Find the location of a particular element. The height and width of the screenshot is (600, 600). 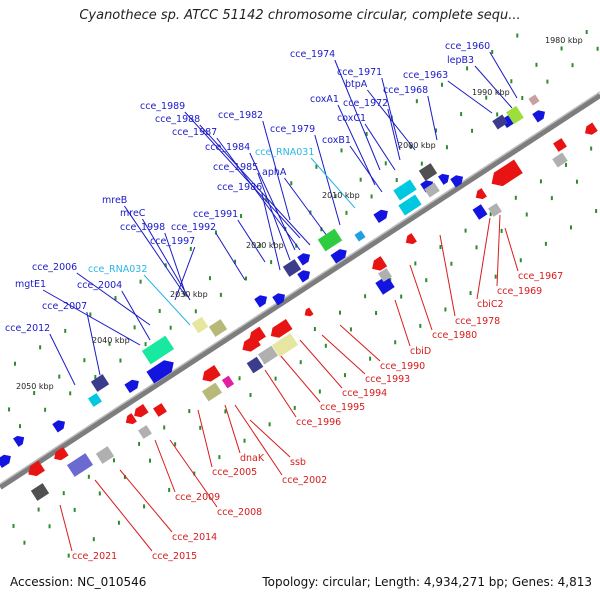

gene-label: cce_1974 is located at coordinates (312, 54).